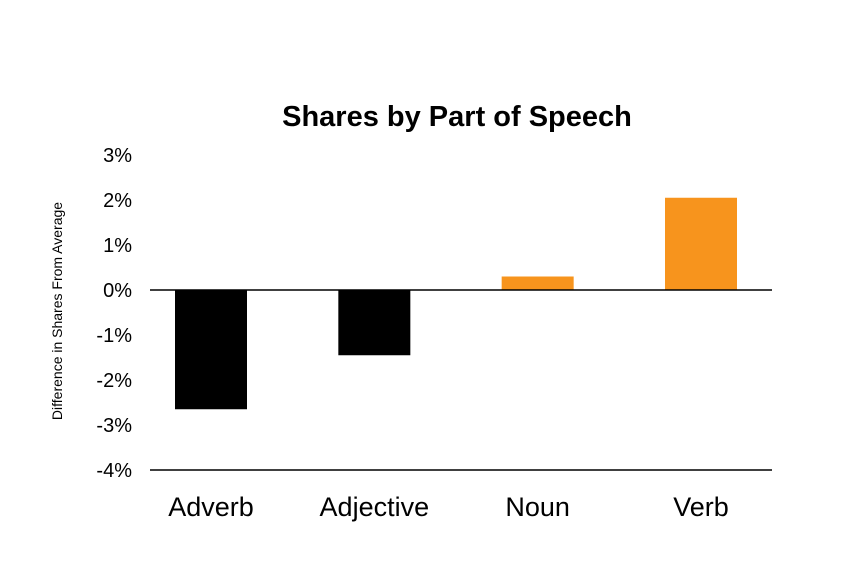 This screenshot has height=588, width=843. What do you see at coordinates (117, 156) in the screenshot?
I see `y-tick-label-3-: 3%` at bounding box center [117, 156].